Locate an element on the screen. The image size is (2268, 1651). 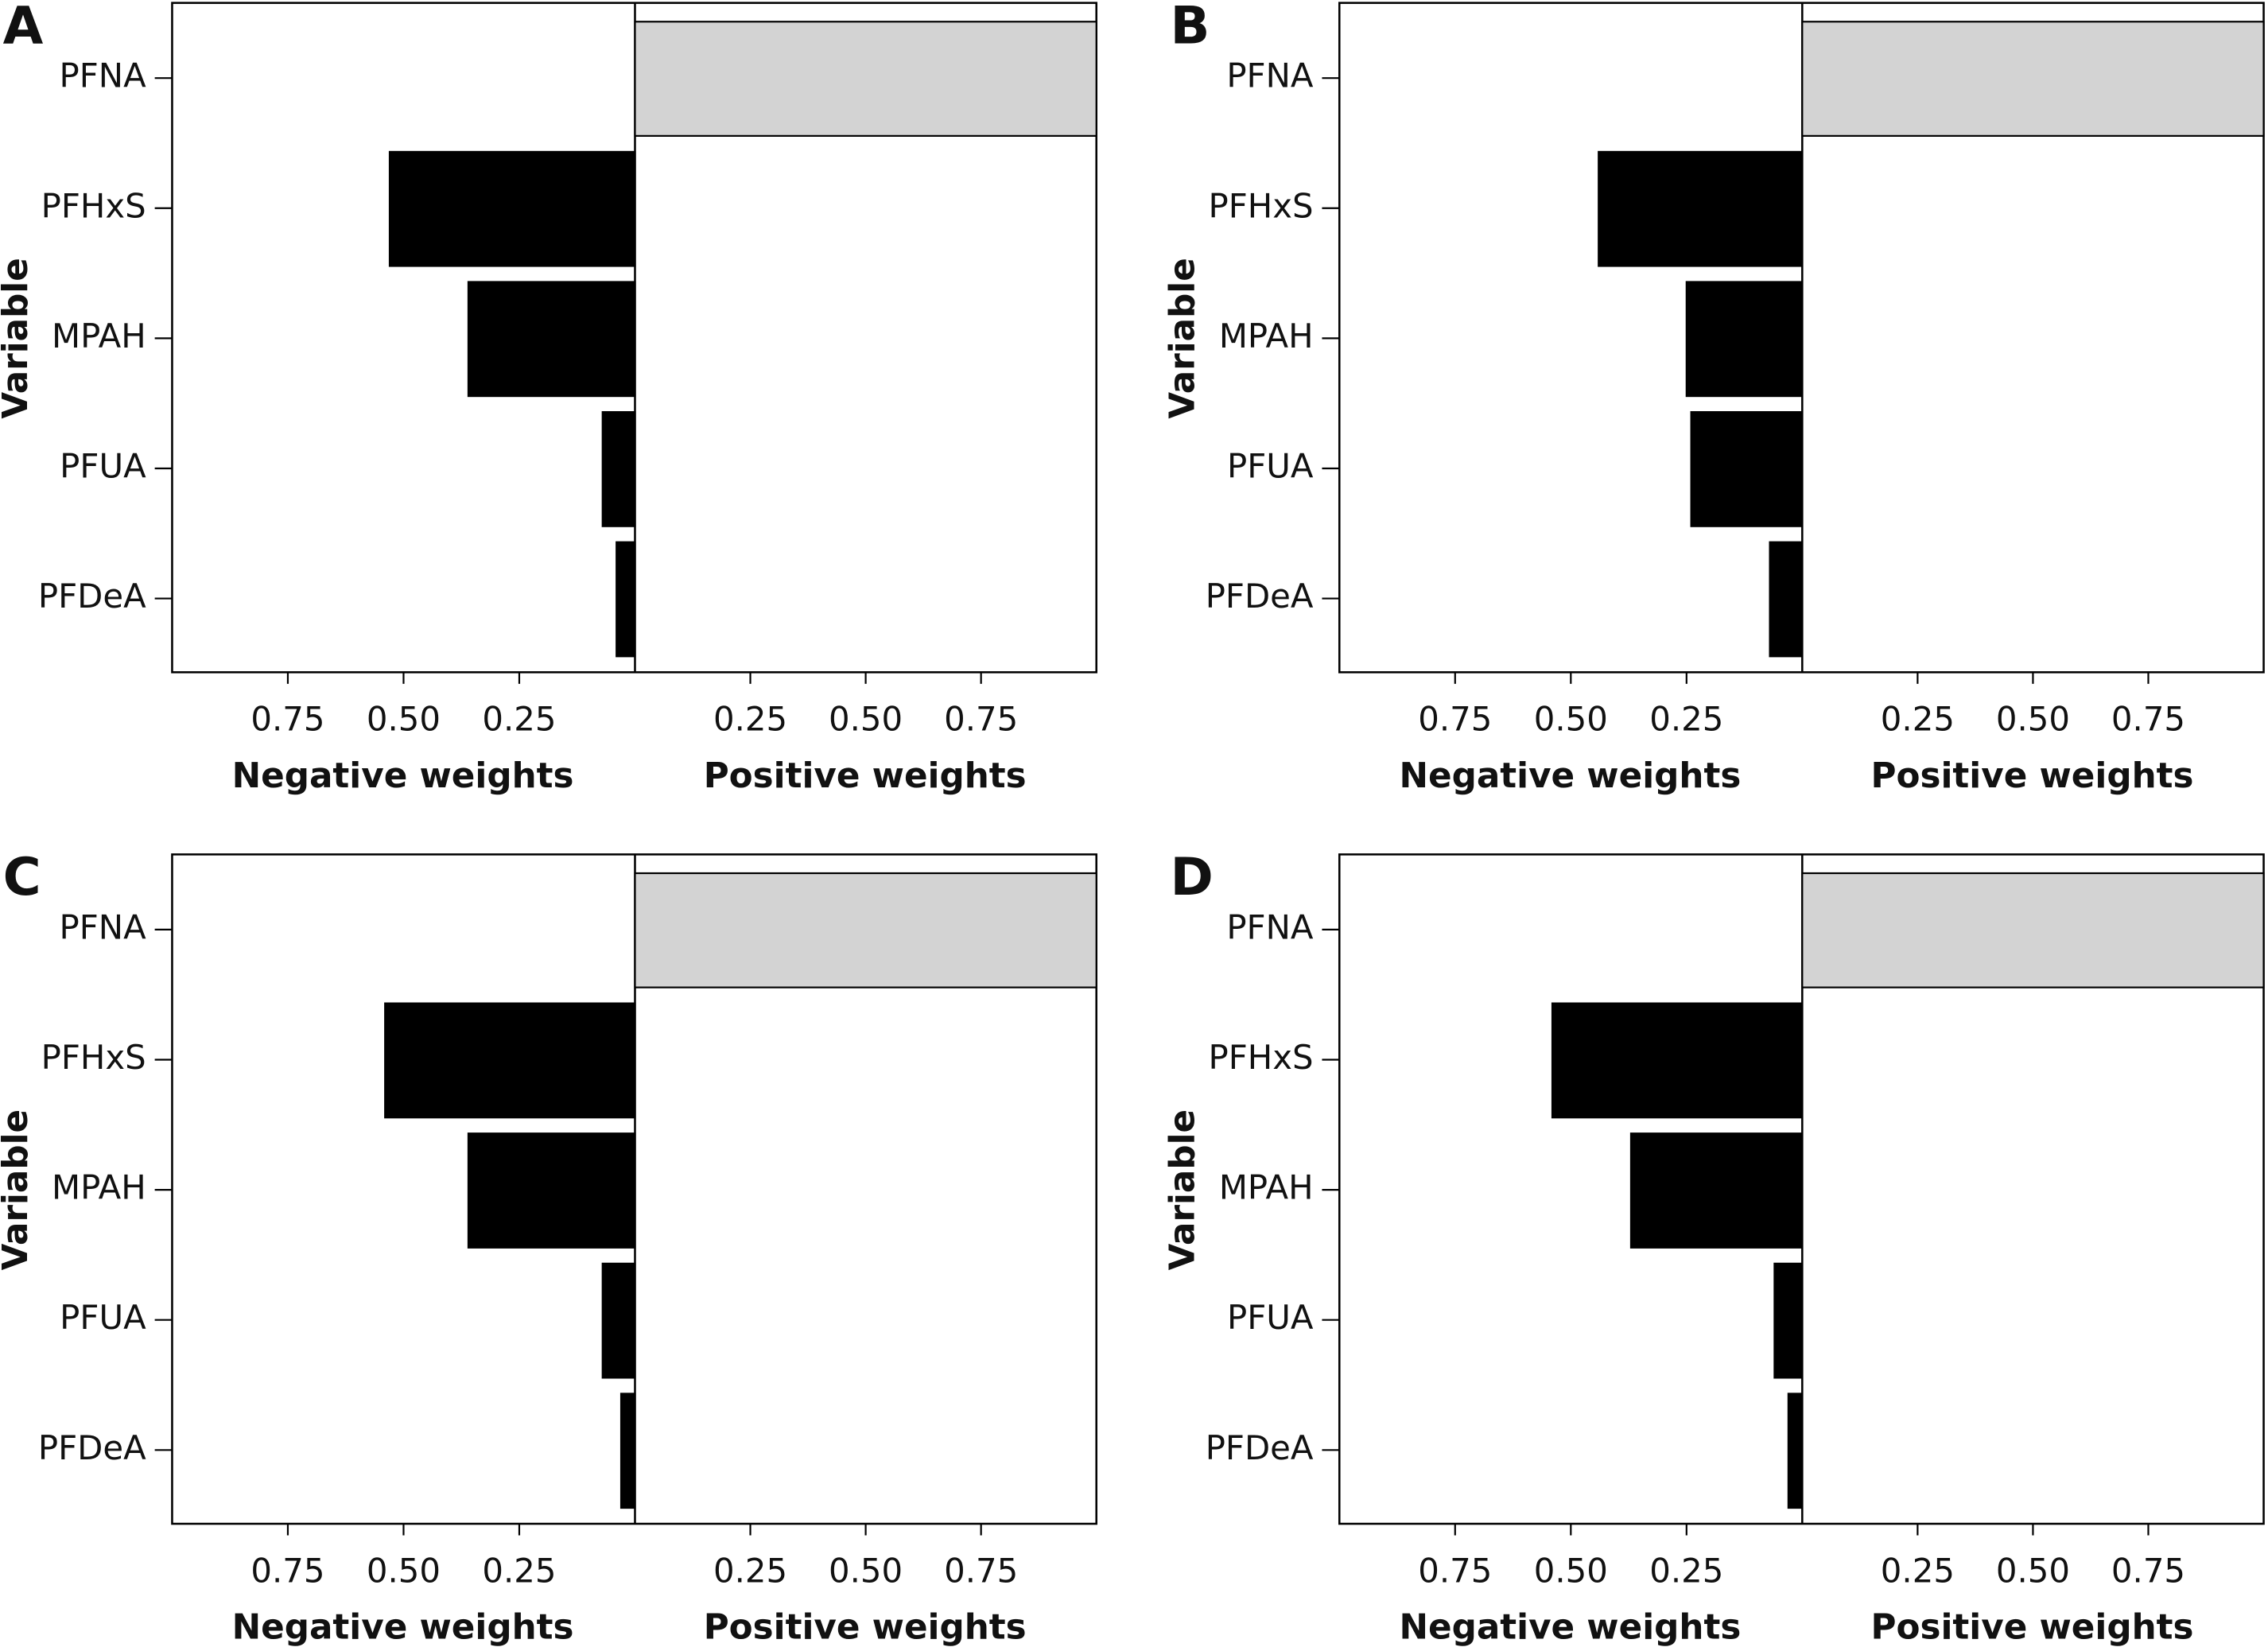
panel-label: C is located at coordinates (22, 877).